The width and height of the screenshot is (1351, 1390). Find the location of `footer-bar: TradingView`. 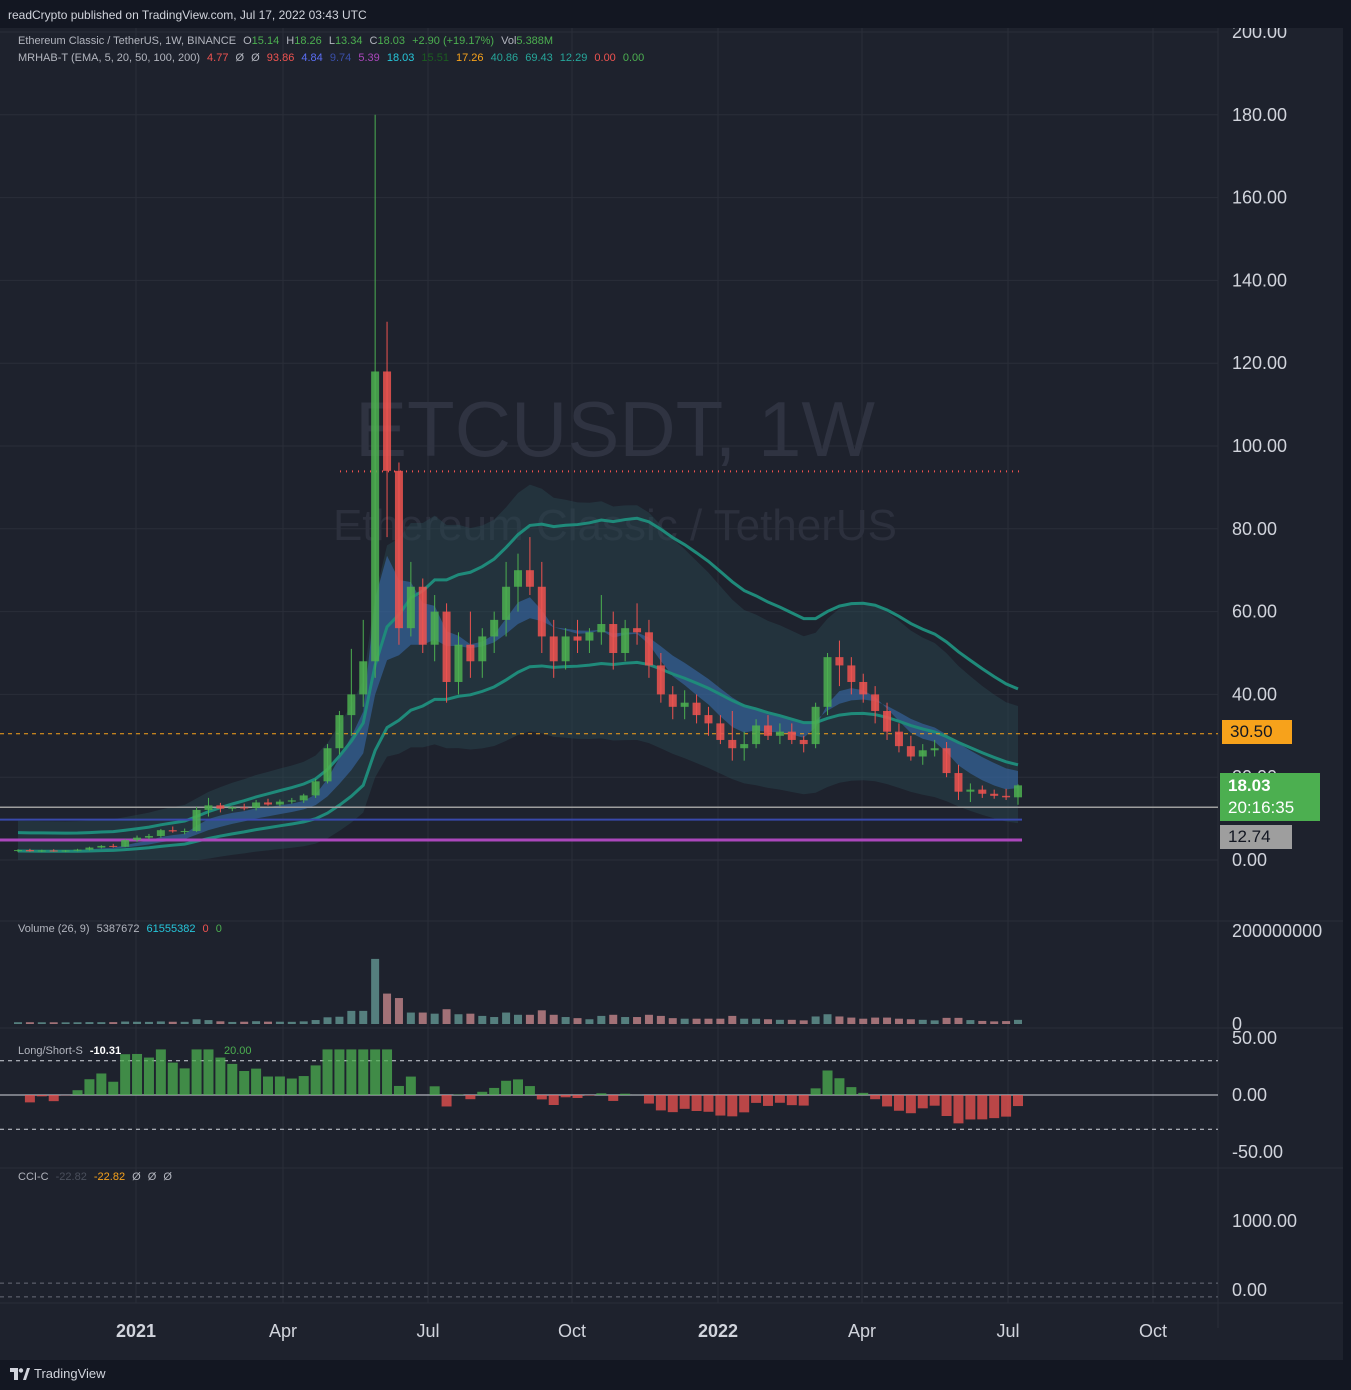

footer-bar: TradingView is located at coordinates (675, 1375).